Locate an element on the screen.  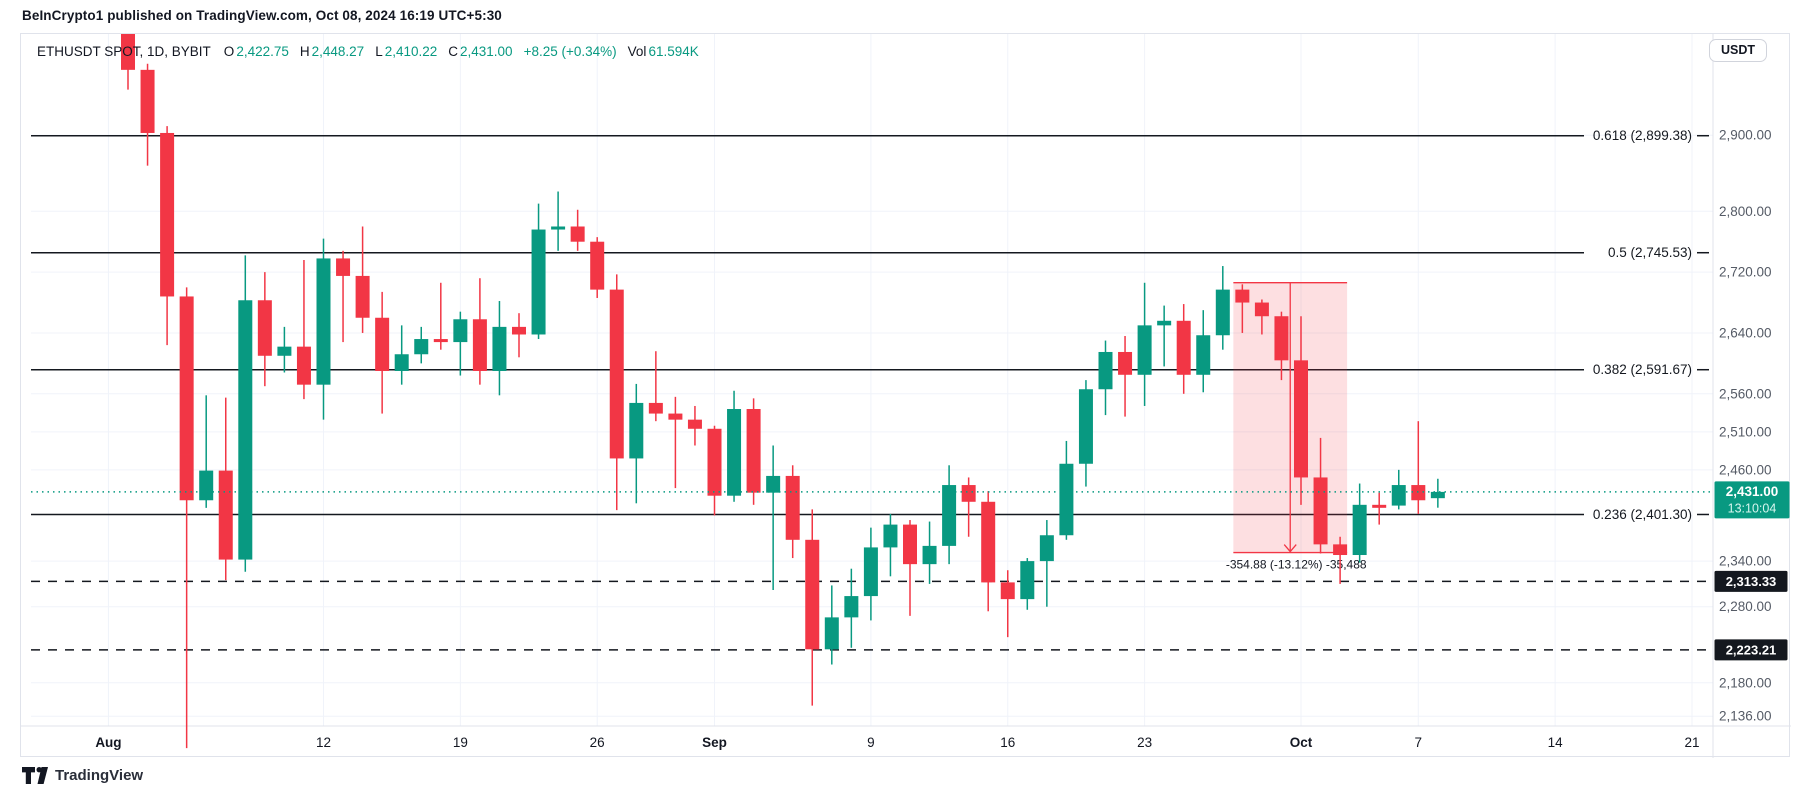
time-tick-label: 19 is located at coordinates (460, 742).